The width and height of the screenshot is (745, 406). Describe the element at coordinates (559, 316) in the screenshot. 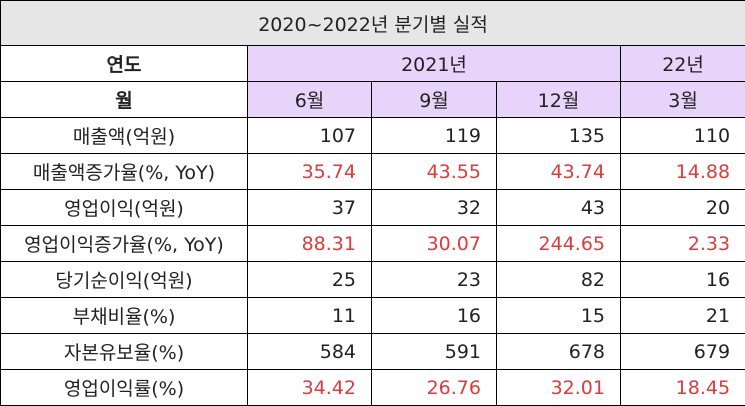

I see `table-cell: 15` at that location.